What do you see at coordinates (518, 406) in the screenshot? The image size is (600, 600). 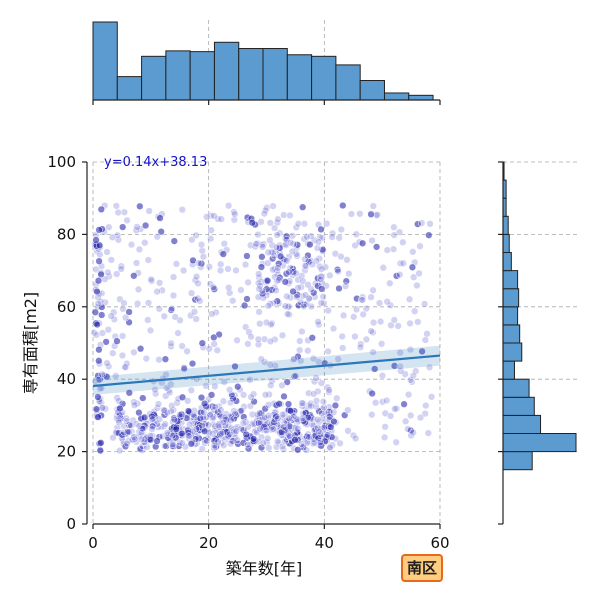 I see `right-hist-bar` at bounding box center [518, 406].